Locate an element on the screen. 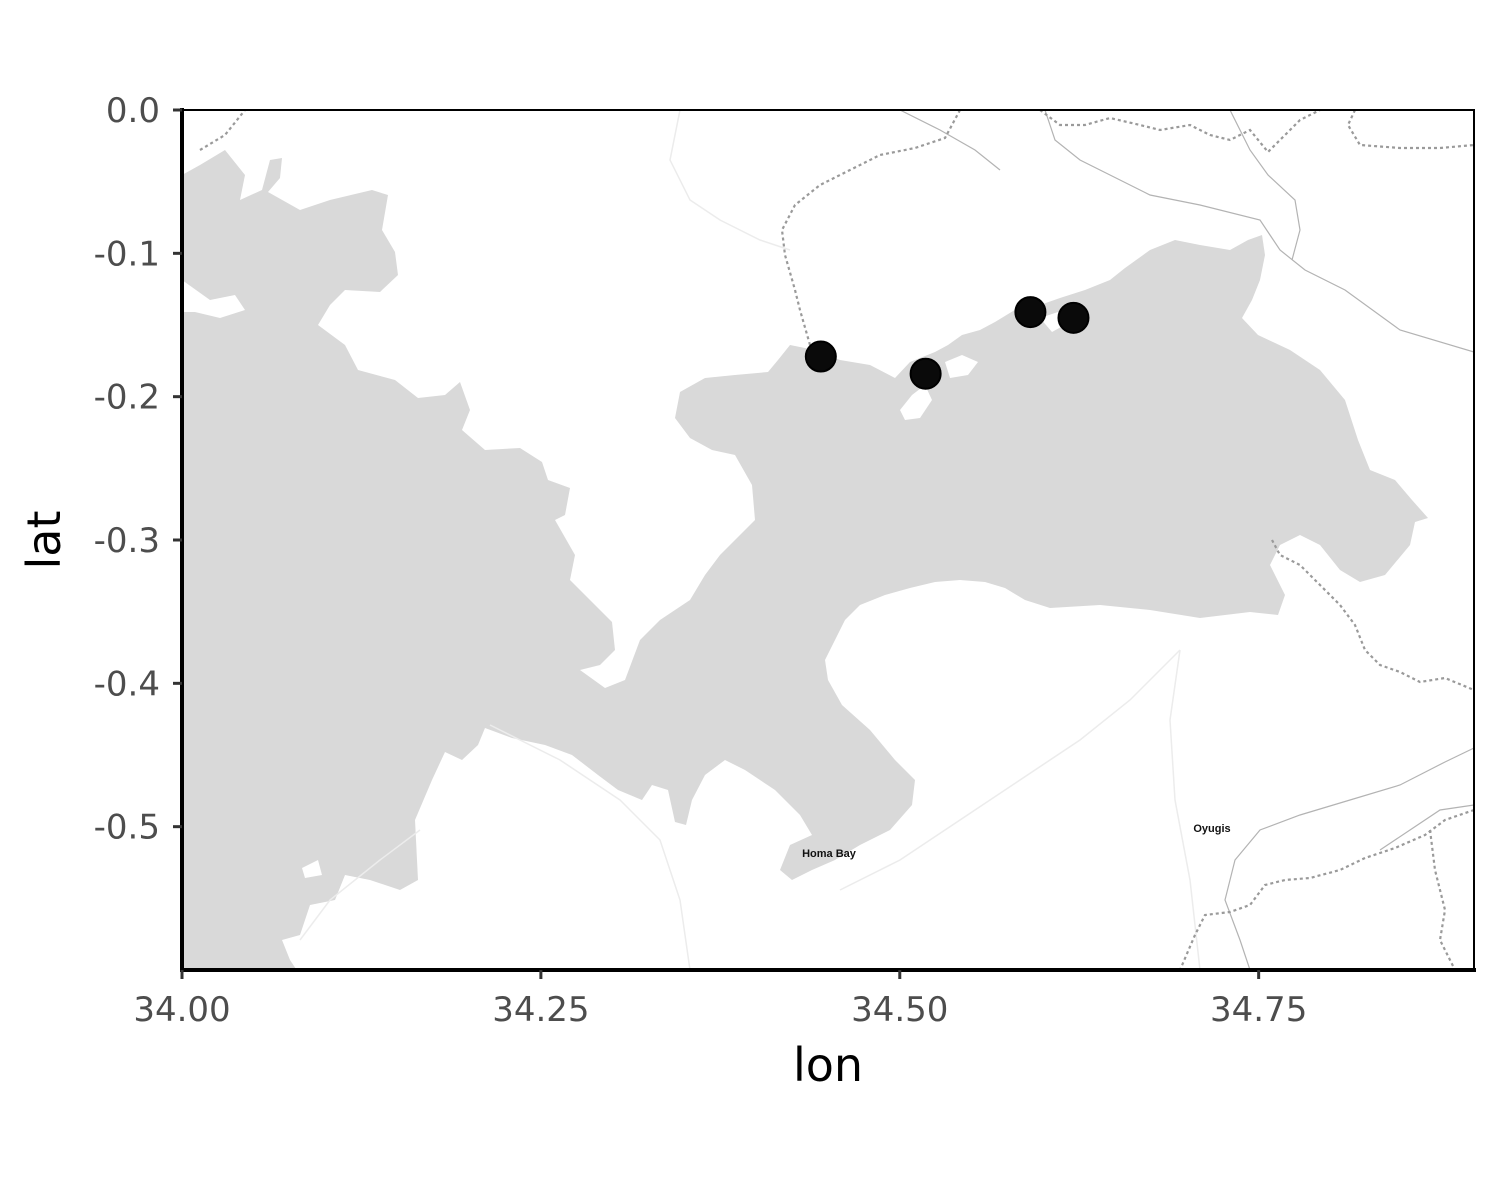  y-tick-label: -0.5 is located at coordinates (127, 828).